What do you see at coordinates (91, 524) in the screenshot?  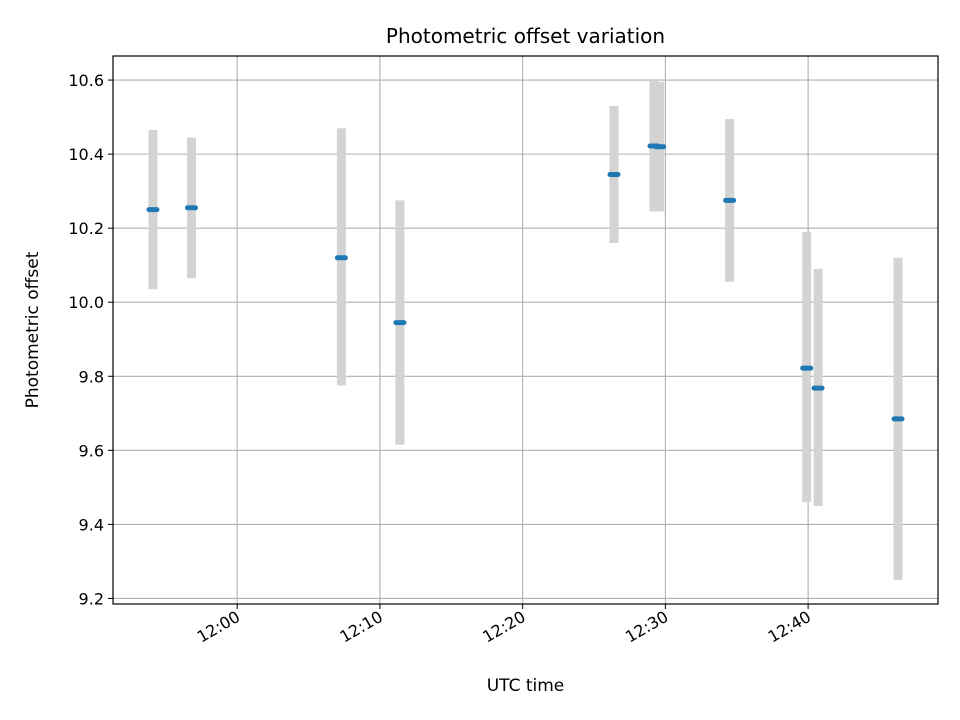 I see `y-tick-label: 9.4` at bounding box center [91, 524].